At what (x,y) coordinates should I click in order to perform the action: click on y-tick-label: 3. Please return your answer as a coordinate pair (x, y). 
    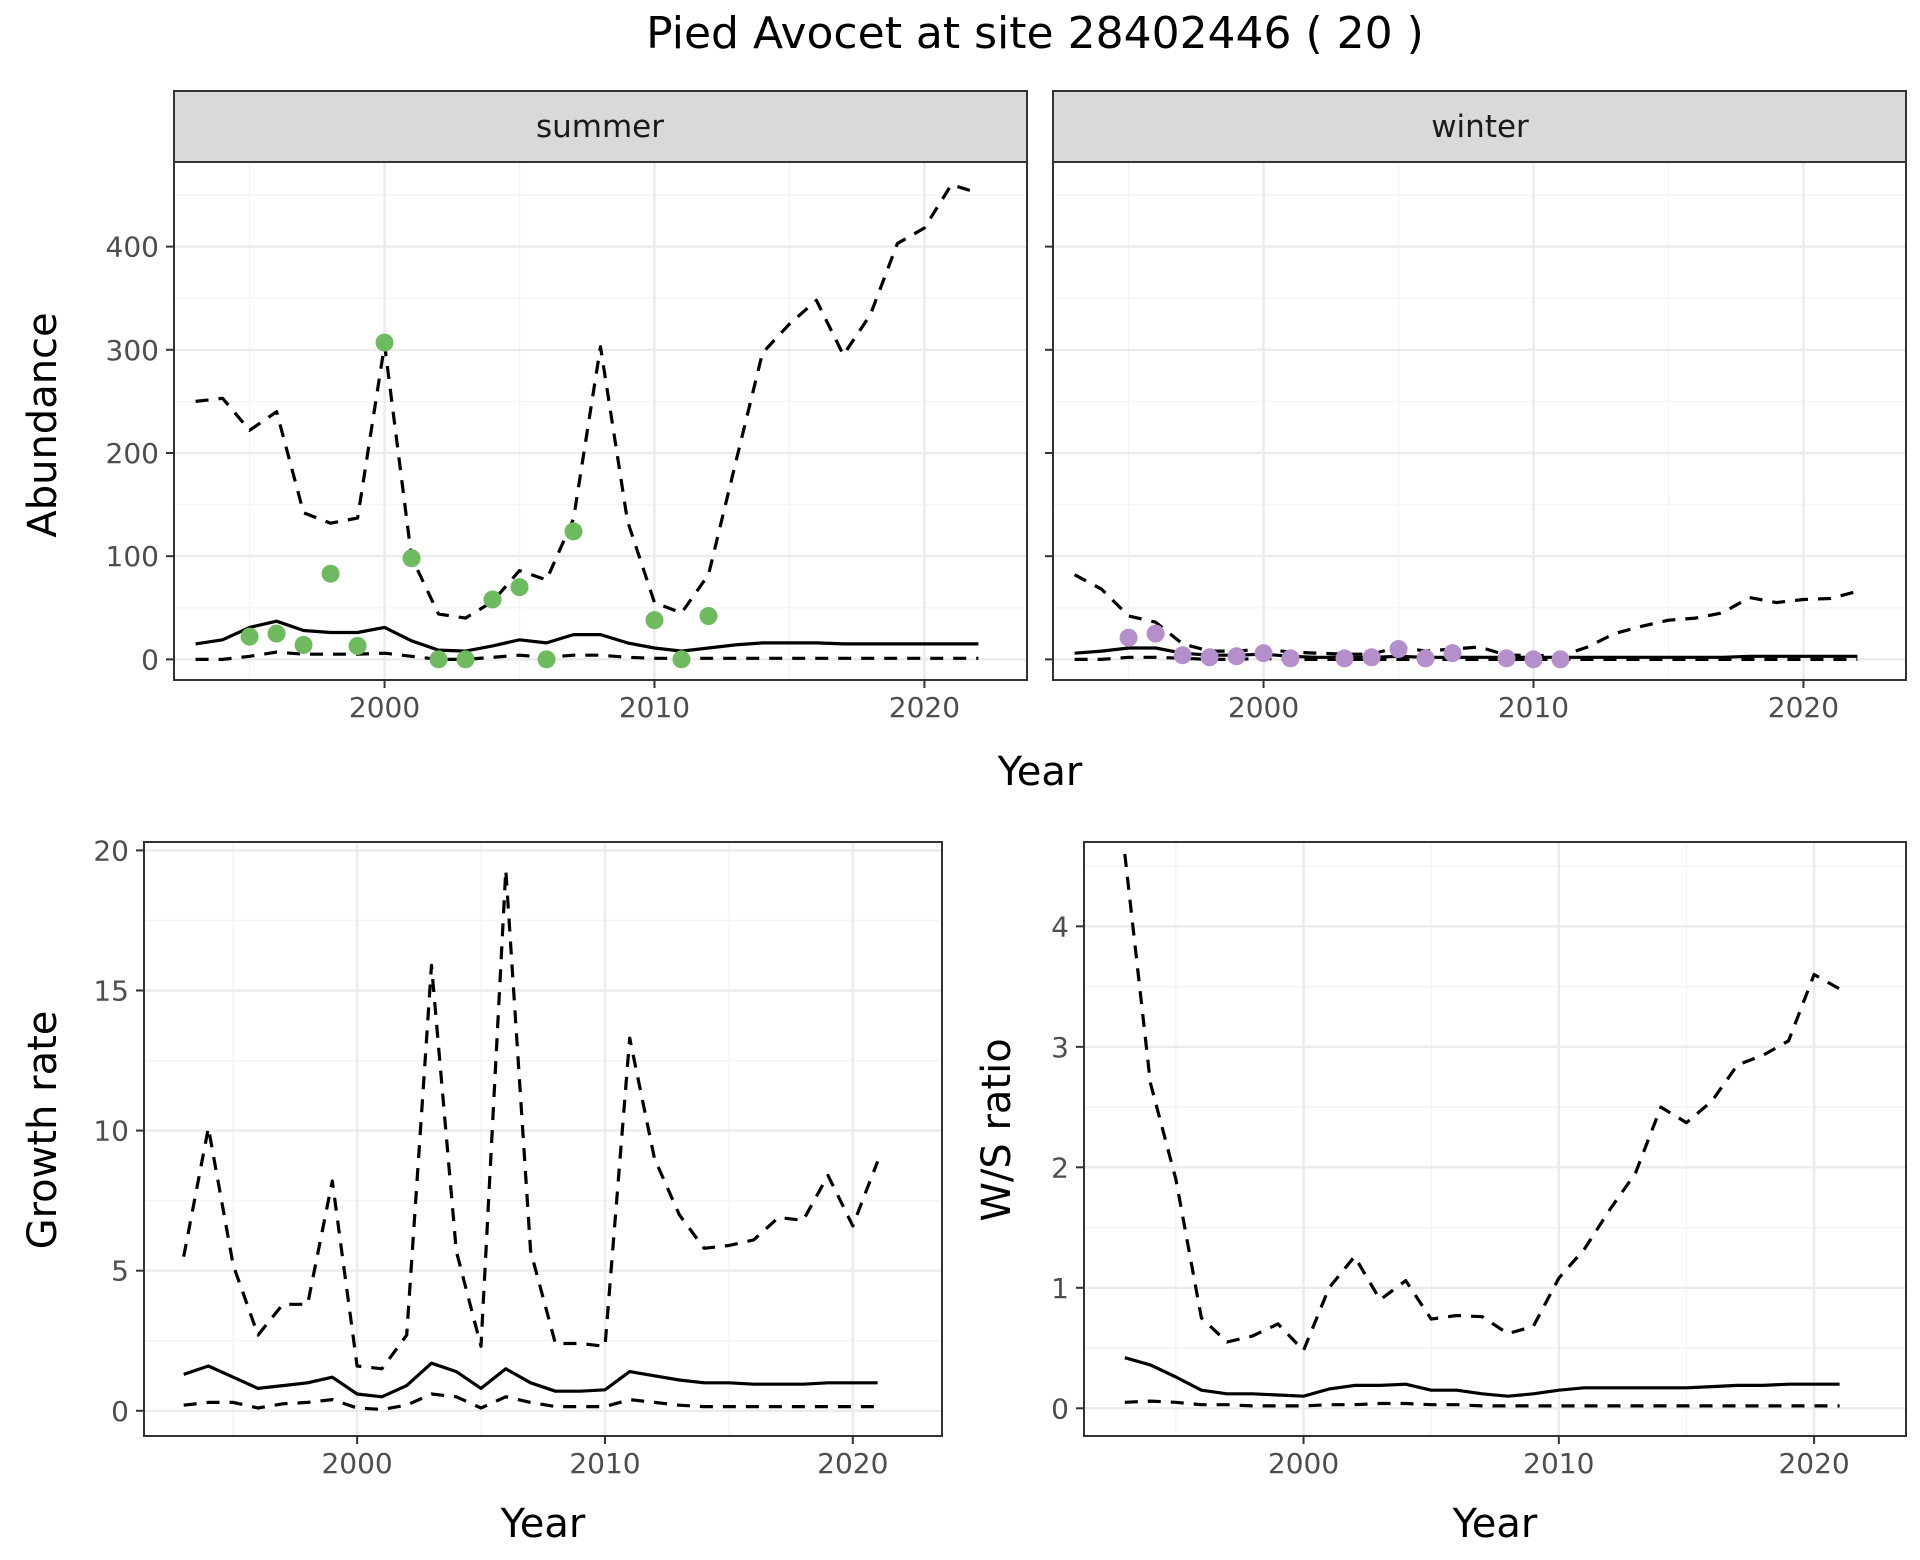
    Looking at the image, I should click on (1060, 1047).